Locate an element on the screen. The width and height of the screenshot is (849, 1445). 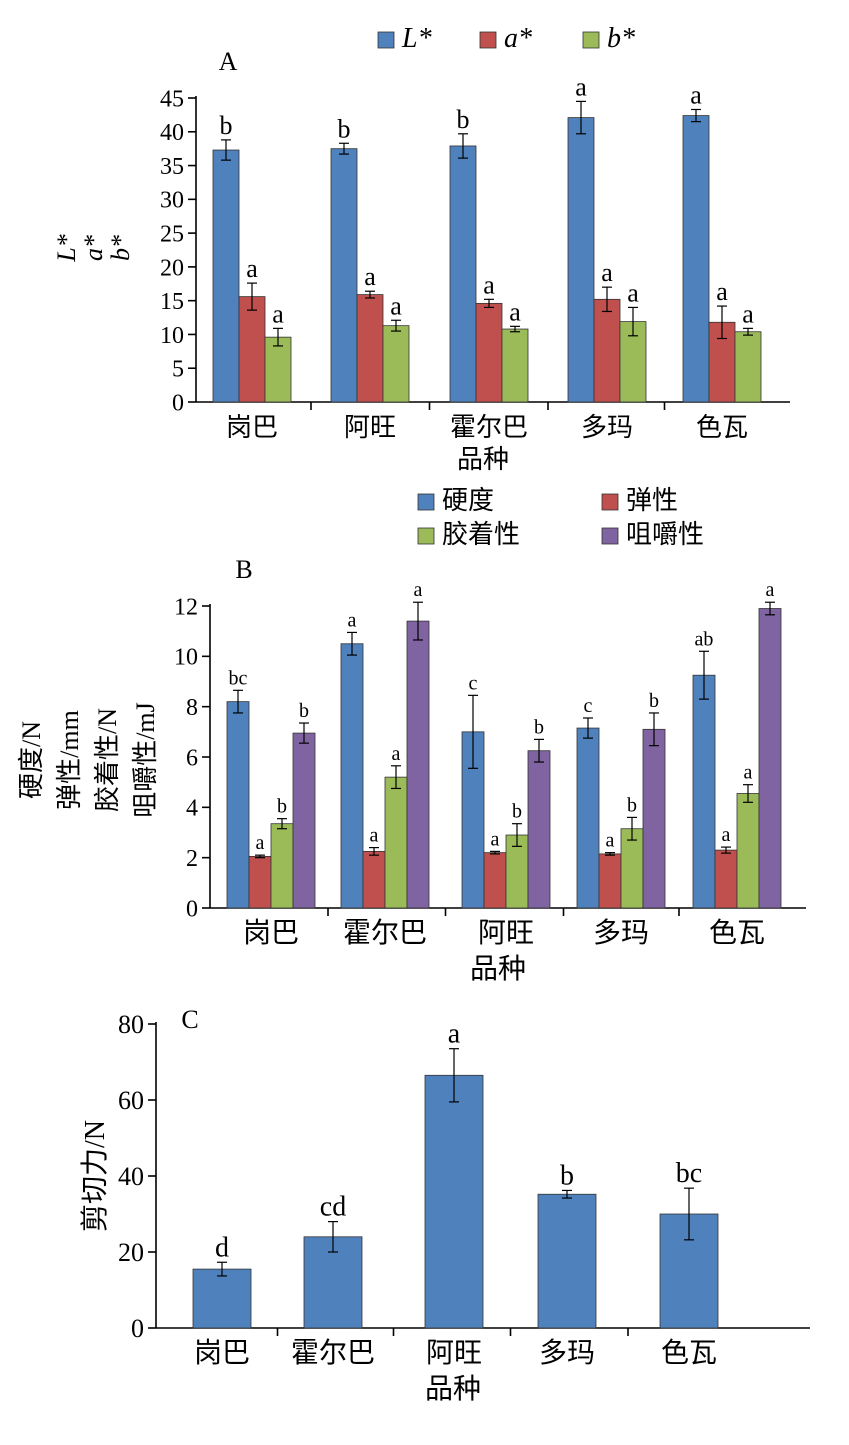
legend-label: b* is located at coordinates (621, 38).